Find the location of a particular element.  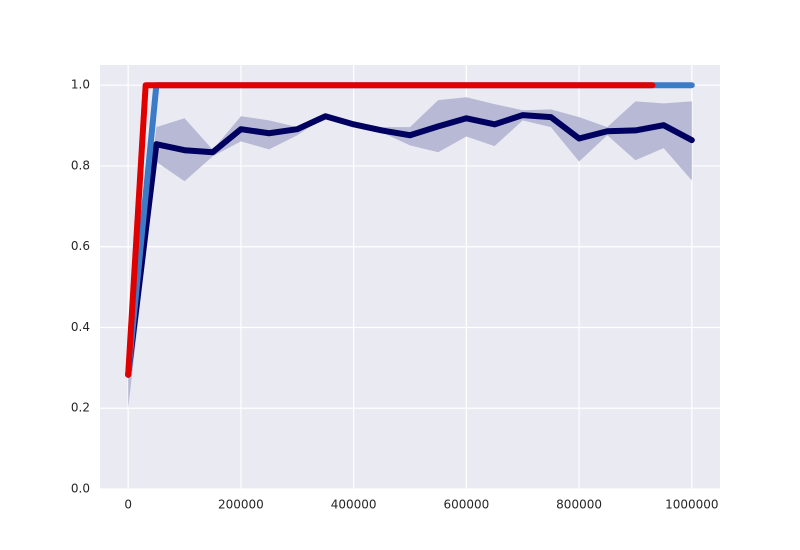

y-tick-label: 0.2 is located at coordinates (80, 408).